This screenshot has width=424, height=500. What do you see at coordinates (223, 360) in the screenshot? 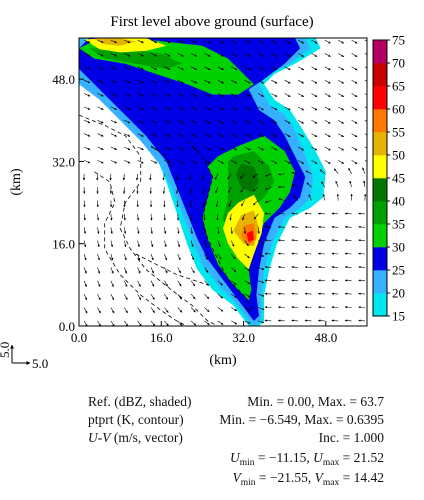
I see `x-axis-label: (km)` at bounding box center [223, 360].